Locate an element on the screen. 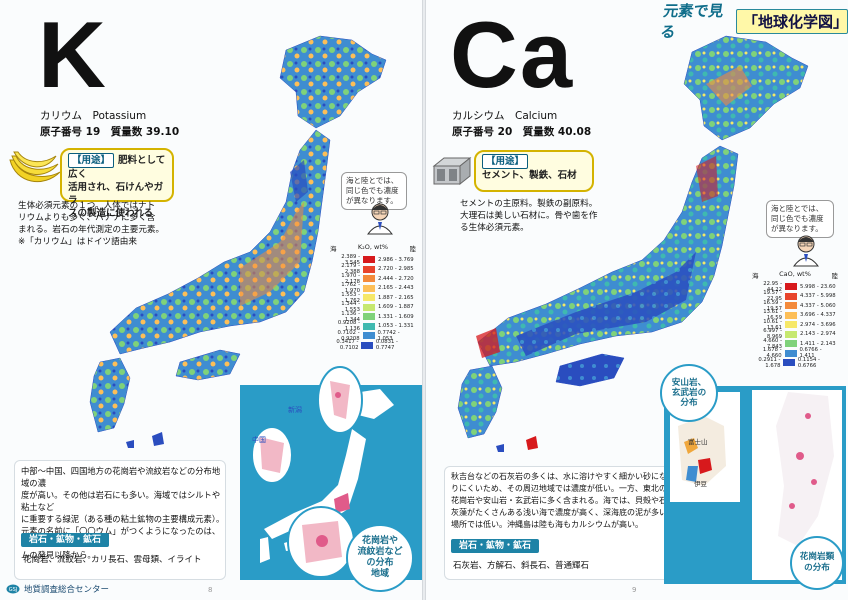  legend-row: 1.970 - 2.178 2.444 - 2.720 is located at coordinates (373, 279).